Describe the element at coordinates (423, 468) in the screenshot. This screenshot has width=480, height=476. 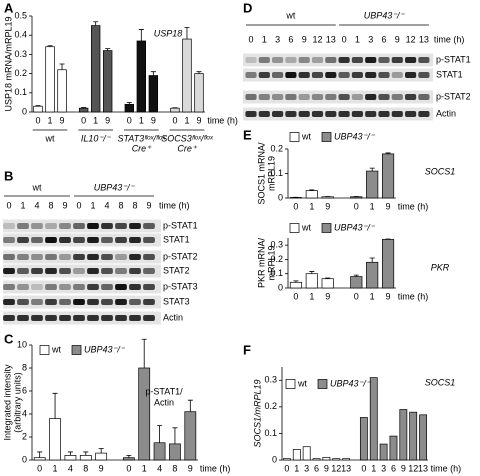
I see `x-tick-label: 13` at that location.